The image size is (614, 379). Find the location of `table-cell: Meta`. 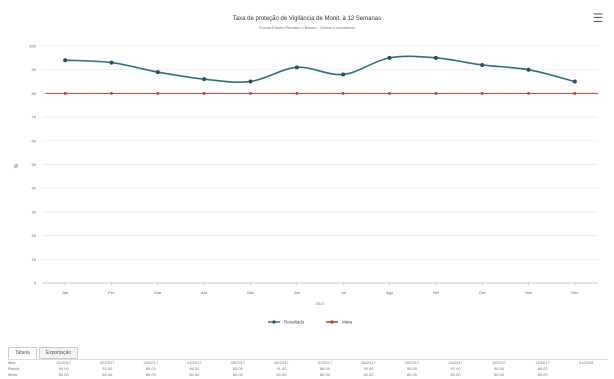

table-cell: Meta is located at coordinates (12, 374).